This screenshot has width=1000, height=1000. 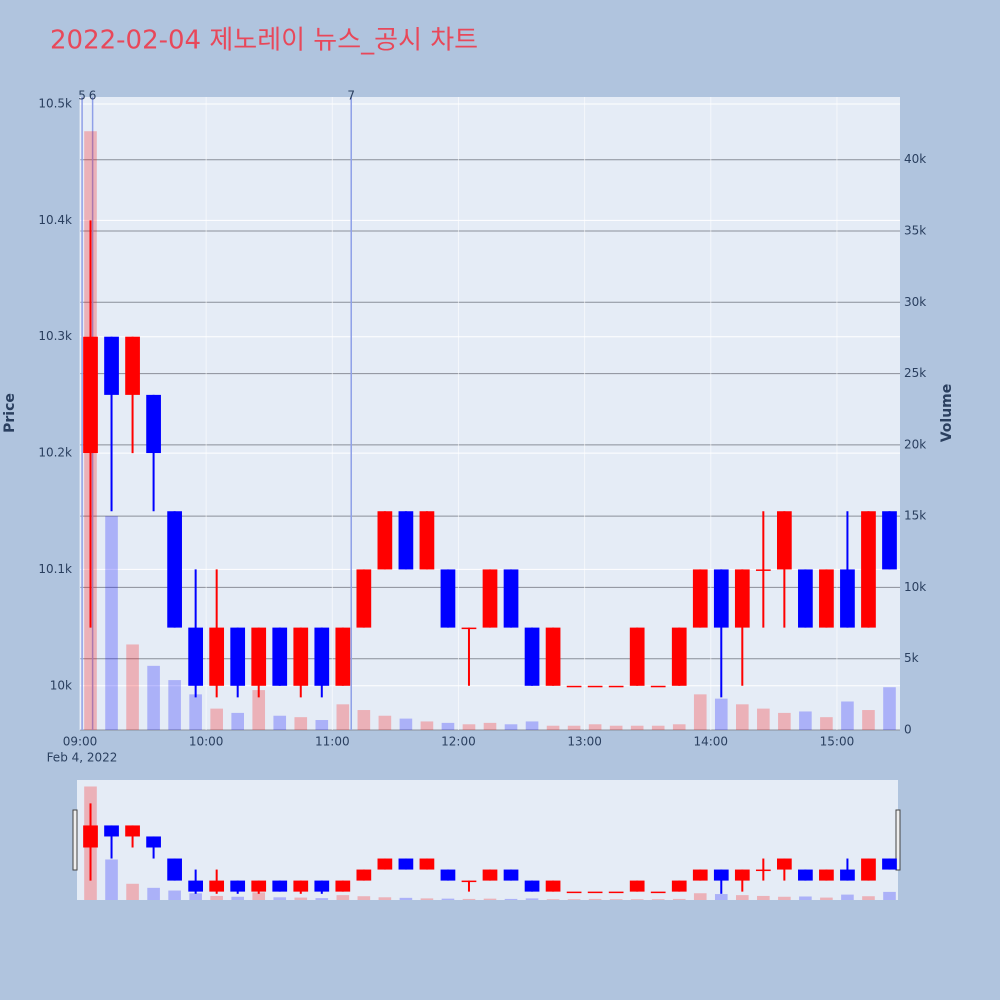 I want to click on y-tick-label: 10.4k, so click(x=55, y=220).